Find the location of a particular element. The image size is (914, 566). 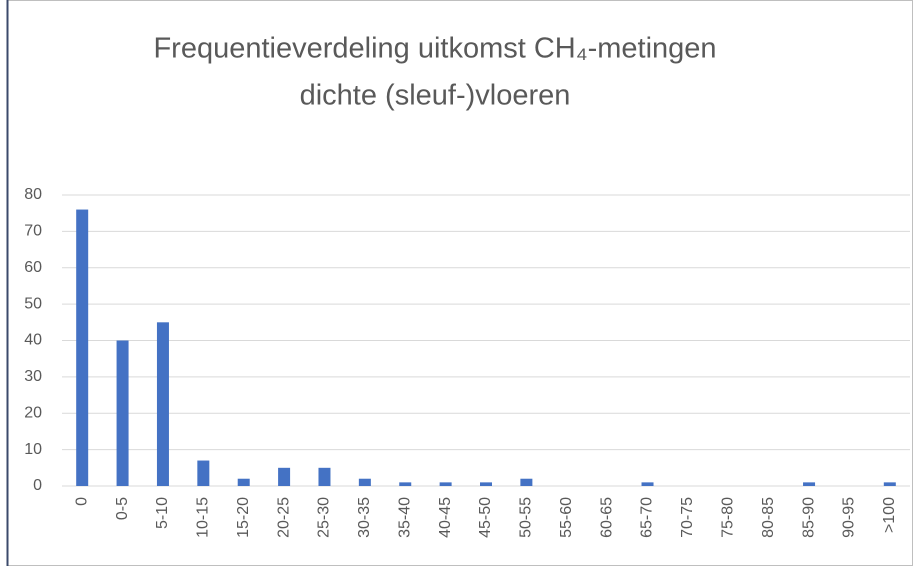

x-tick-label: 90-95 is located at coordinates (849, 517).